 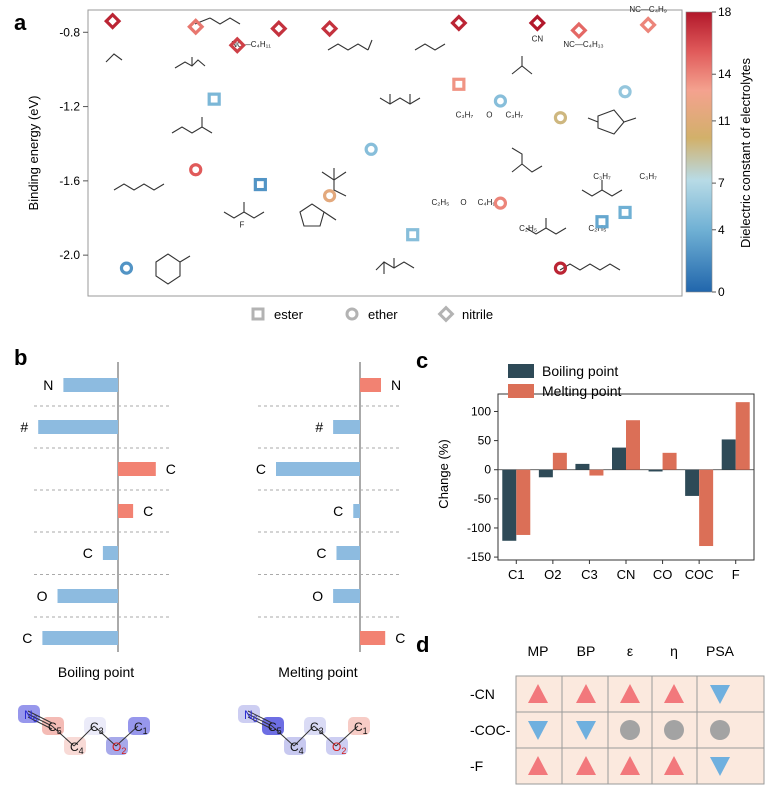 I want to click on ytick-label: -150, so click(x=479, y=557).